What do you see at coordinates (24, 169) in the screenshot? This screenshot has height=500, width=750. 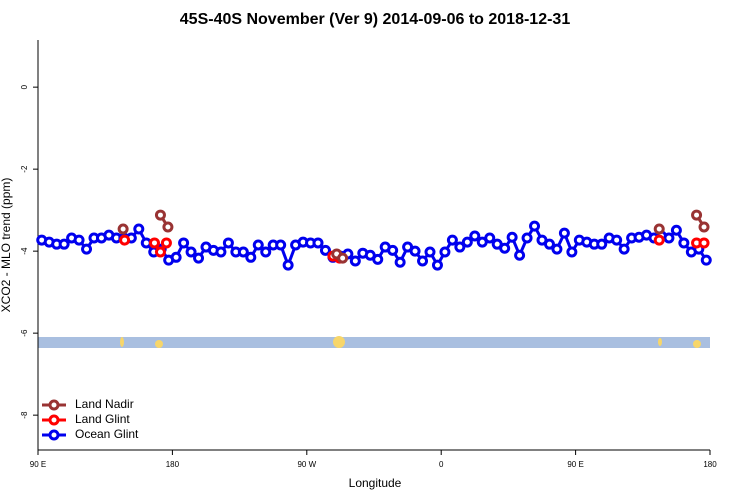 I see `y-tick-label: -2` at bounding box center [24, 169].